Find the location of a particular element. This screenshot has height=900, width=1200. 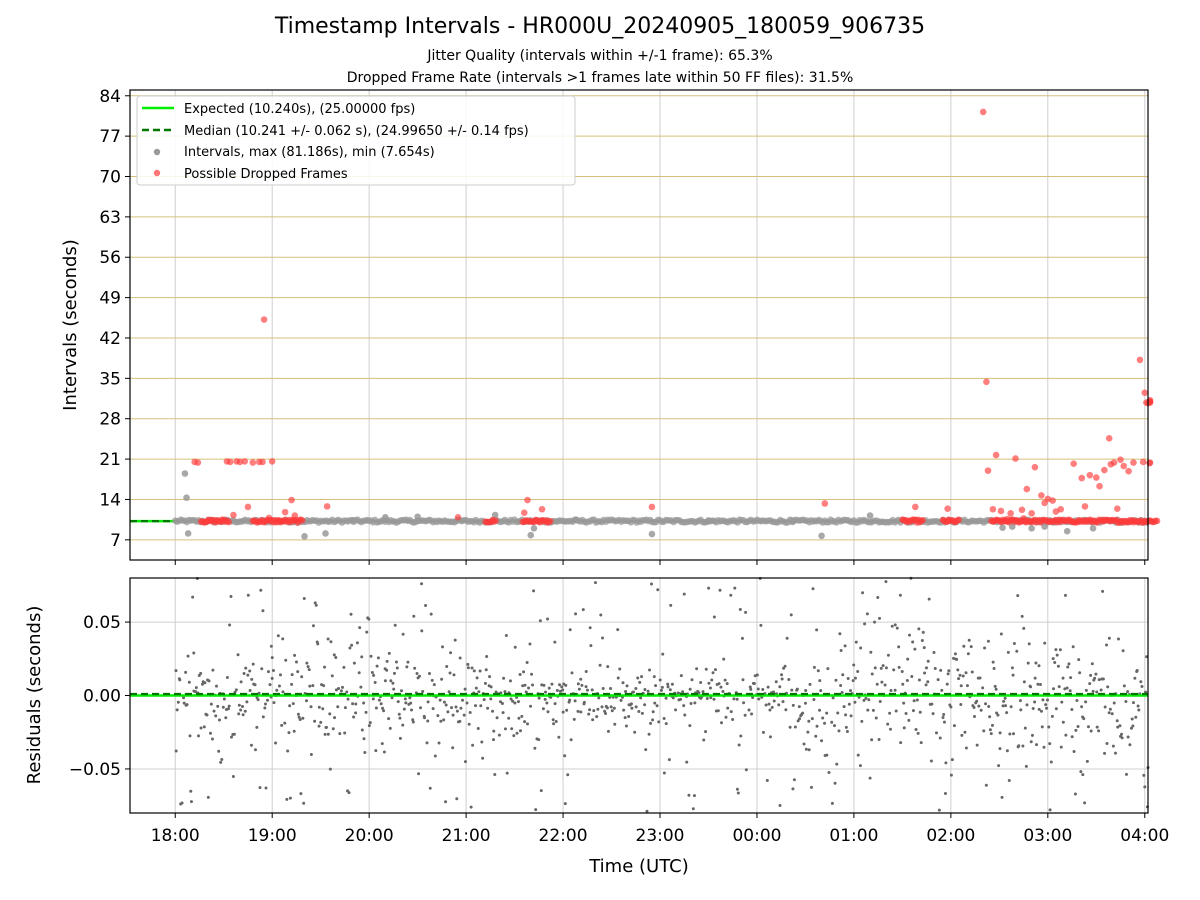

x-axis-label: Time (UTC) is located at coordinates (638, 866).